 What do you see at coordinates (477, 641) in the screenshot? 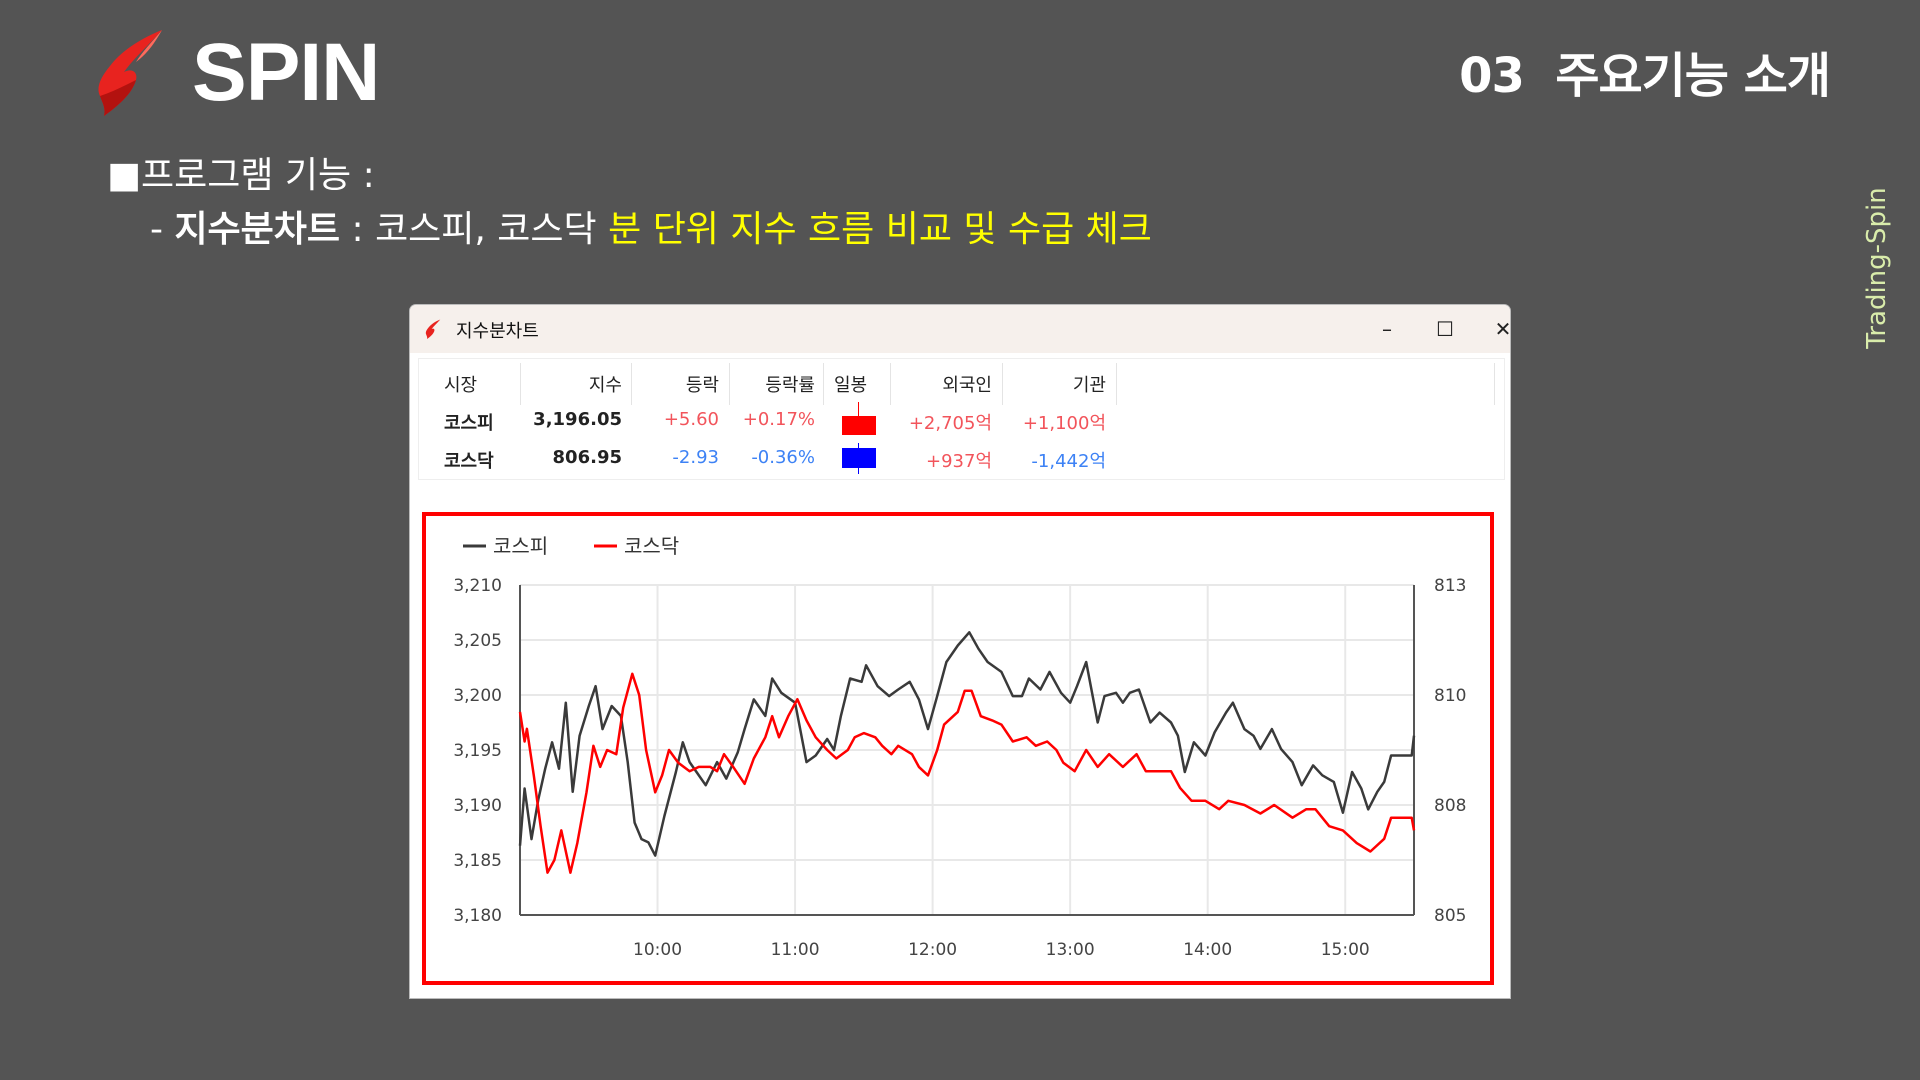
I see `left-axis-tick-label: 3,205` at bounding box center [477, 641].